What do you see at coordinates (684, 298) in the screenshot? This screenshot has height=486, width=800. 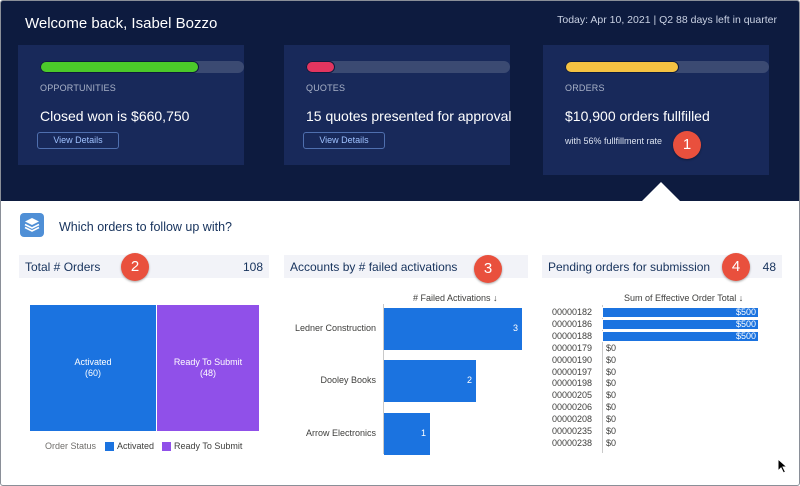 I see `pending-orders-axis-title: Sum of Effective Order Total ↓` at bounding box center [684, 298].